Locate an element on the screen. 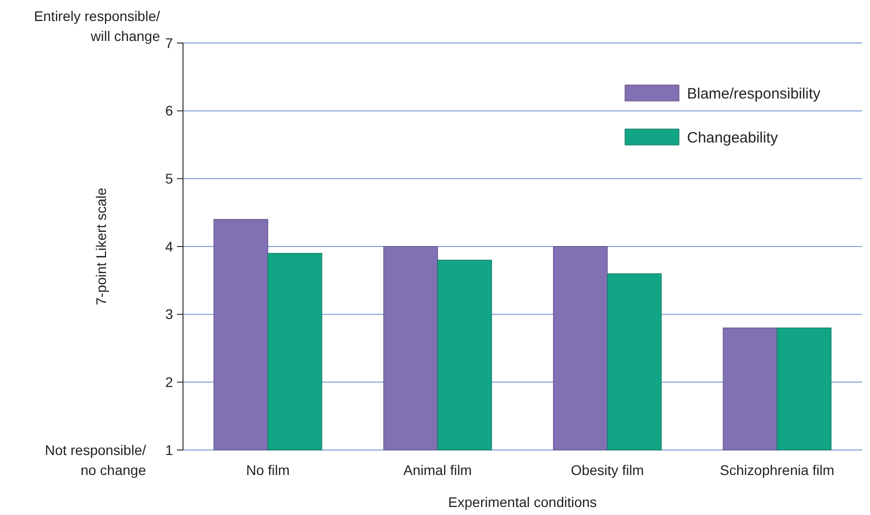 The height and width of the screenshot is (515, 870). text: Not responsible/ no change is located at coordinates (95, 460).